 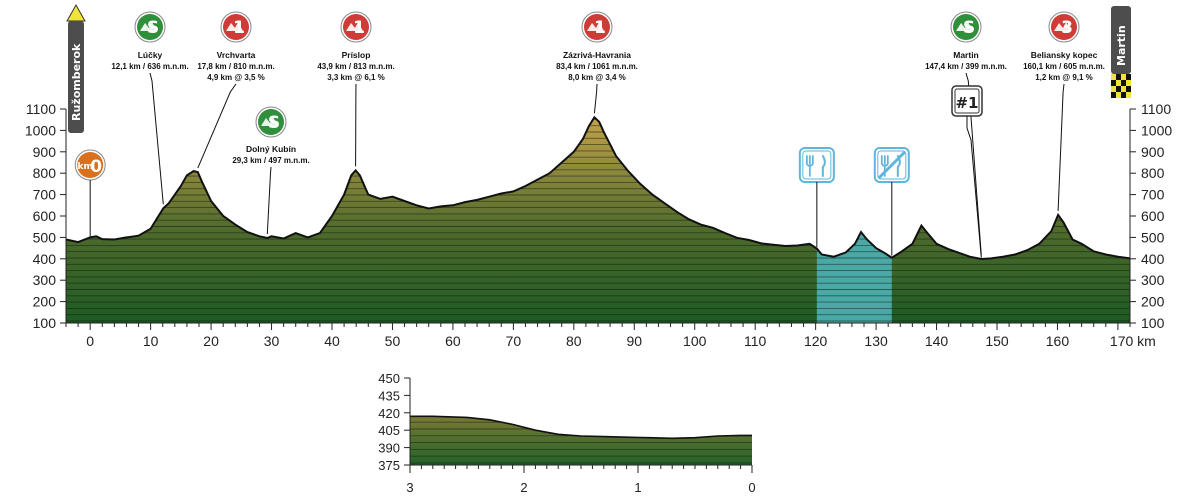 What do you see at coordinates (356, 77) in the screenshot?
I see `marker-climb-info: 3,3 km @ 6,1 %` at bounding box center [356, 77].